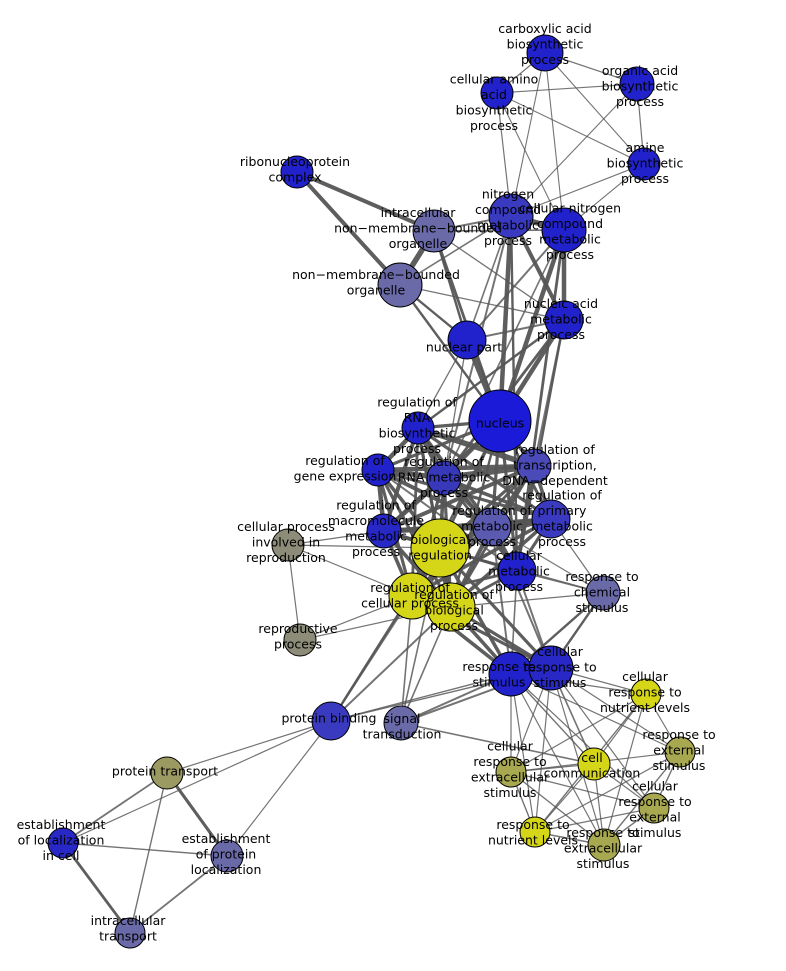 This screenshot has height=971, width=786. I want to click on graph-node-nitrogen_compound_met: nitrogen compound metabolic process, so click(511, 216).